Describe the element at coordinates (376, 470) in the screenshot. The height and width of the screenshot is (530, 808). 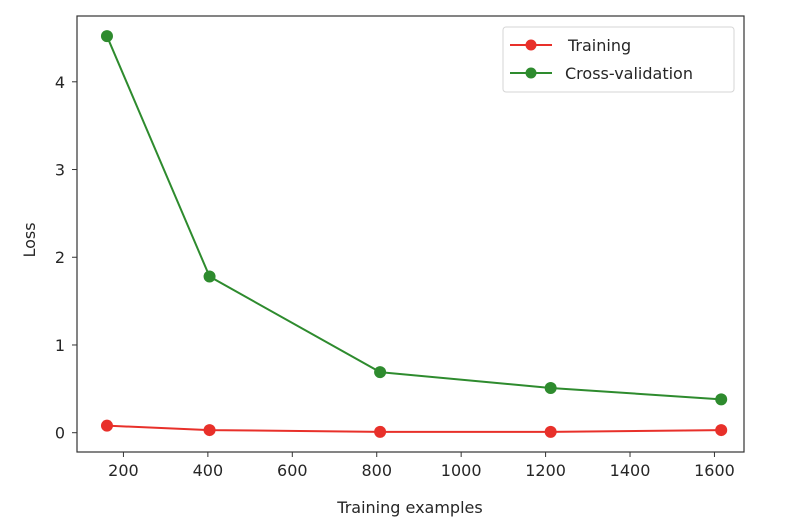
I see `x-tick-label: 800` at that location.